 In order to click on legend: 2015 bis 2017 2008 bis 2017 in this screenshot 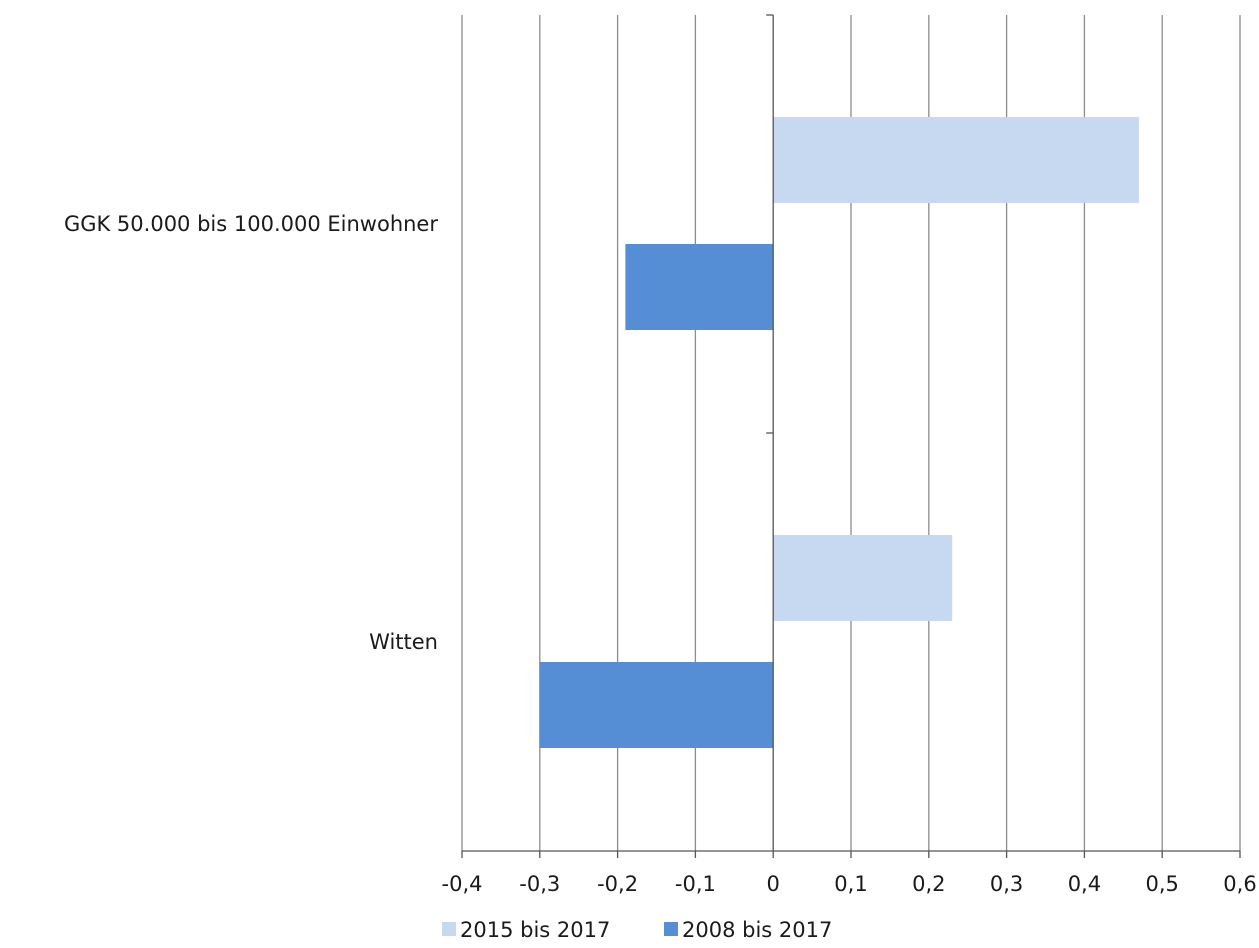, I will do `click(637, 930)`.